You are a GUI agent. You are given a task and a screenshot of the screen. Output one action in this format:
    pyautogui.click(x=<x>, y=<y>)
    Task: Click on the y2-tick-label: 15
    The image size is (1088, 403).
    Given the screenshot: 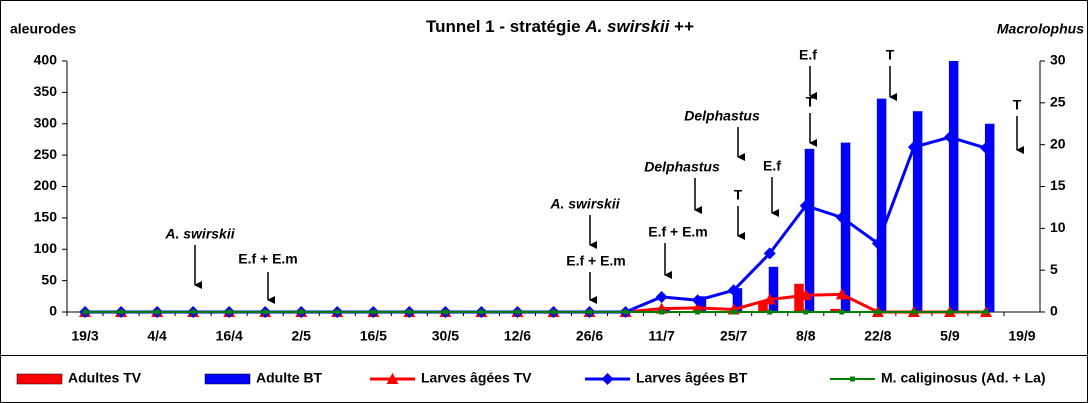 What is the action you would take?
    pyautogui.click(x=1058, y=185)
    